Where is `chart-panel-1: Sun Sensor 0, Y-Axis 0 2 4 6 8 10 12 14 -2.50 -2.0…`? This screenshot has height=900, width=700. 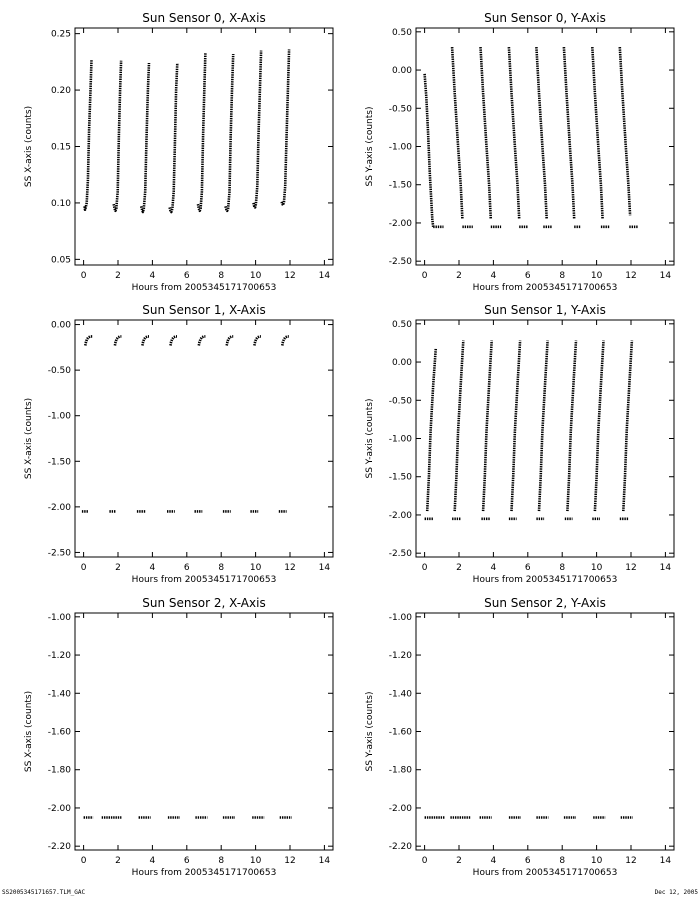
chart-panel-1: Sun Sensor 0, Y-Axis 0 2 4 6 8 10 12 14 -2.50 -2.0… is located at coordinates (520, 152).